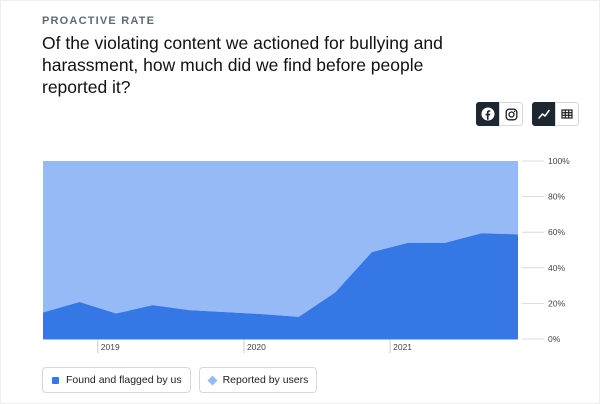 The image size is (600, 404). I want to click on table-view-button, so click(567, 114).